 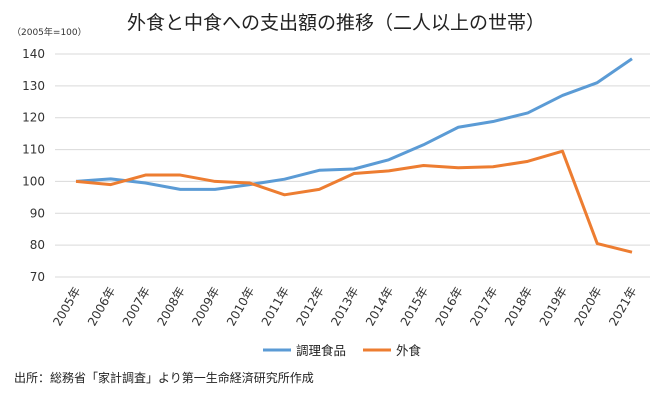 What do you see at coordinates (335, 23) in the screenshot?
I see `chart-title: 外食と中食への支出額の推移（二人以上の世帯）` at bounding box center [335, 23].